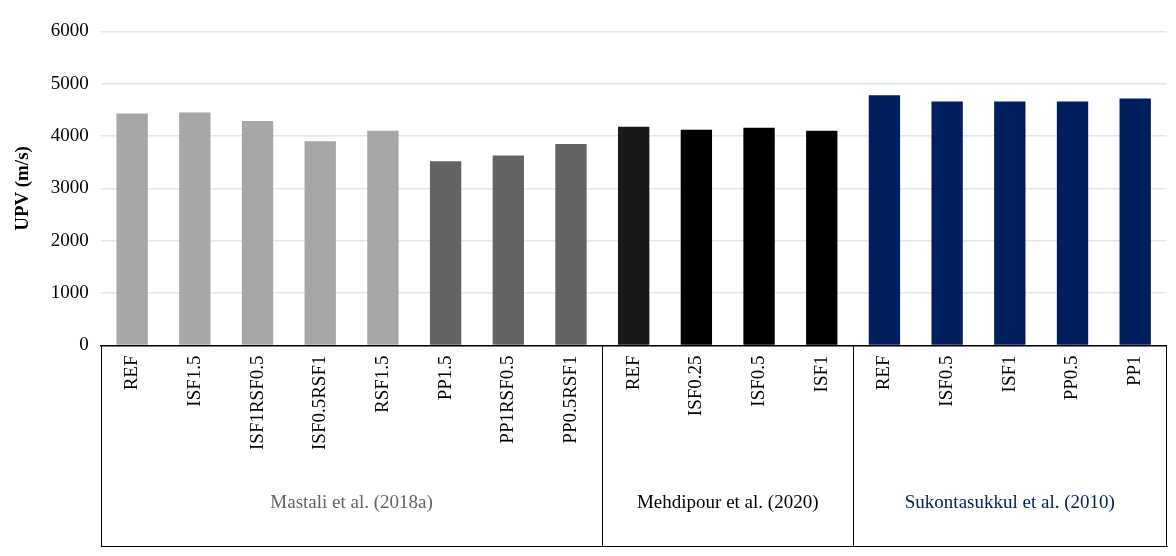  I want to click on y-tick-label: 6000, so click(69, 30).